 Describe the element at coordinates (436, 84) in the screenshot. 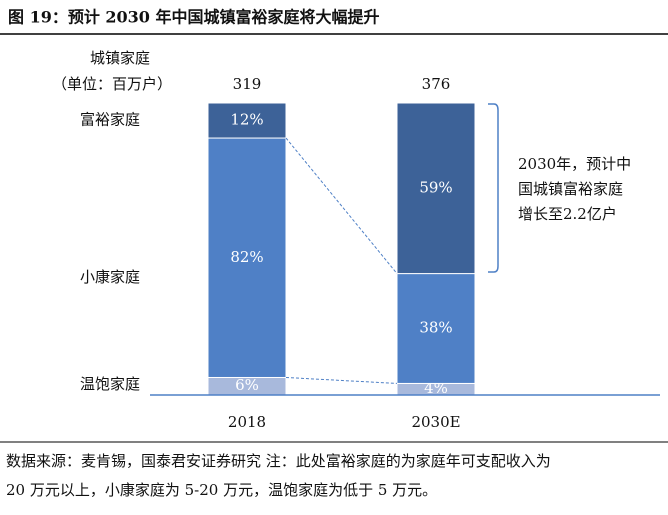

I see `total-label: 376` at that location.